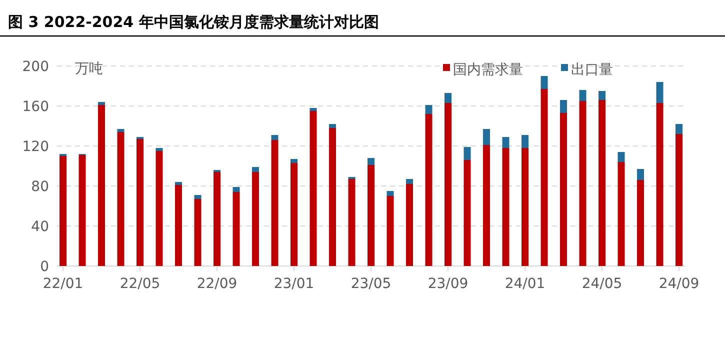  Describe the element at coordinates (140, 284) in the screenshot. I see `x-tick-label: 22/05` at that location.